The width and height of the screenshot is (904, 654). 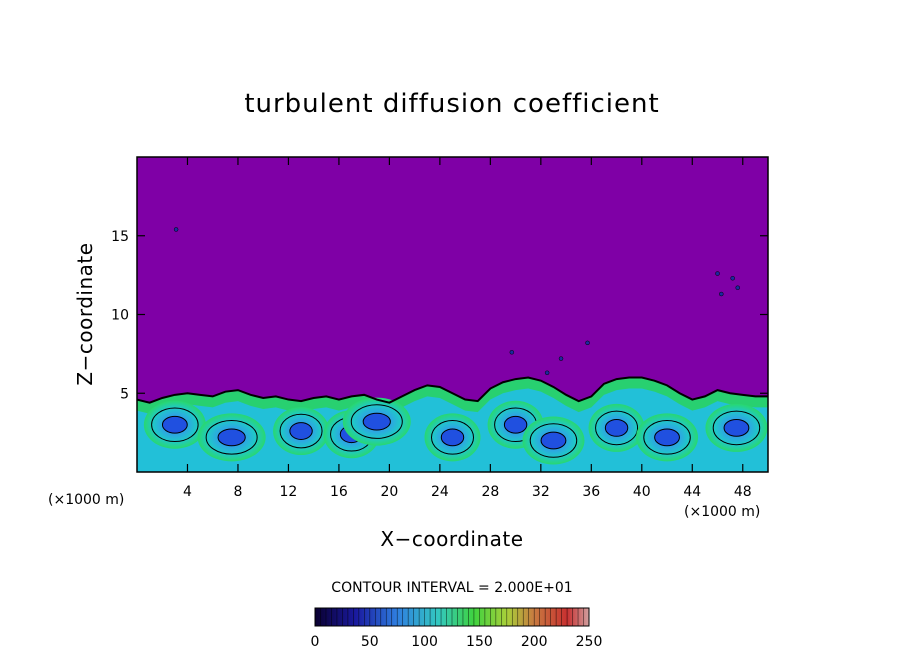 I want to click on x-unit-right: (×1000 m), so click(x=722, y=512).